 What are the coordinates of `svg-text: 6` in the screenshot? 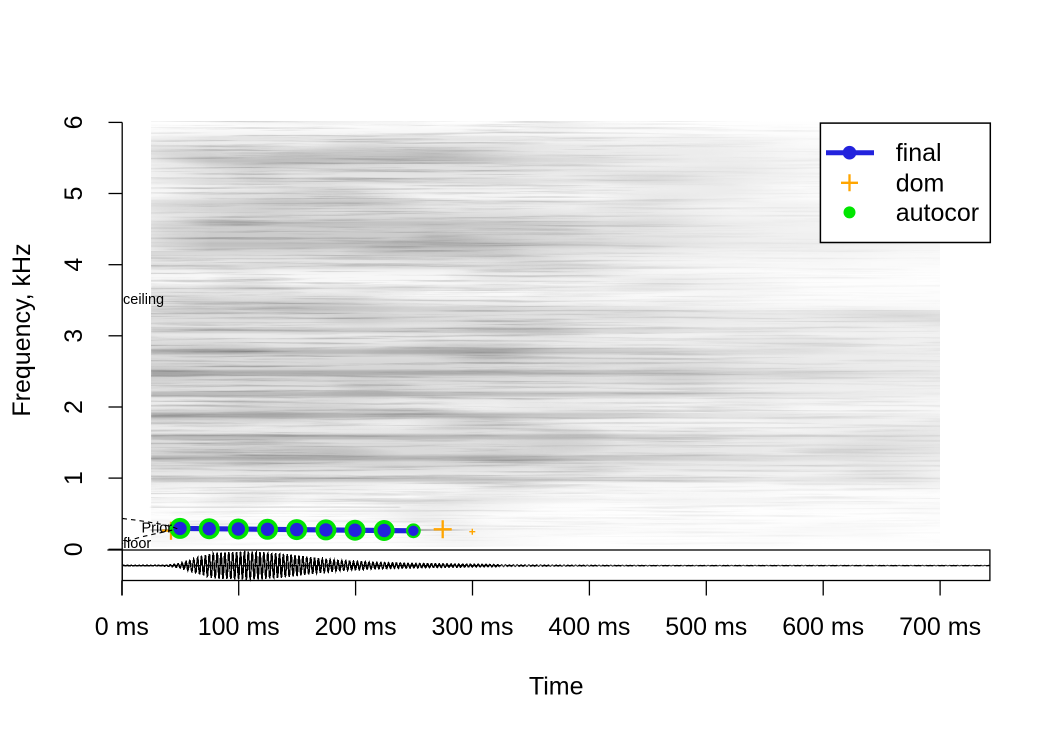 It's located at (74, 122).